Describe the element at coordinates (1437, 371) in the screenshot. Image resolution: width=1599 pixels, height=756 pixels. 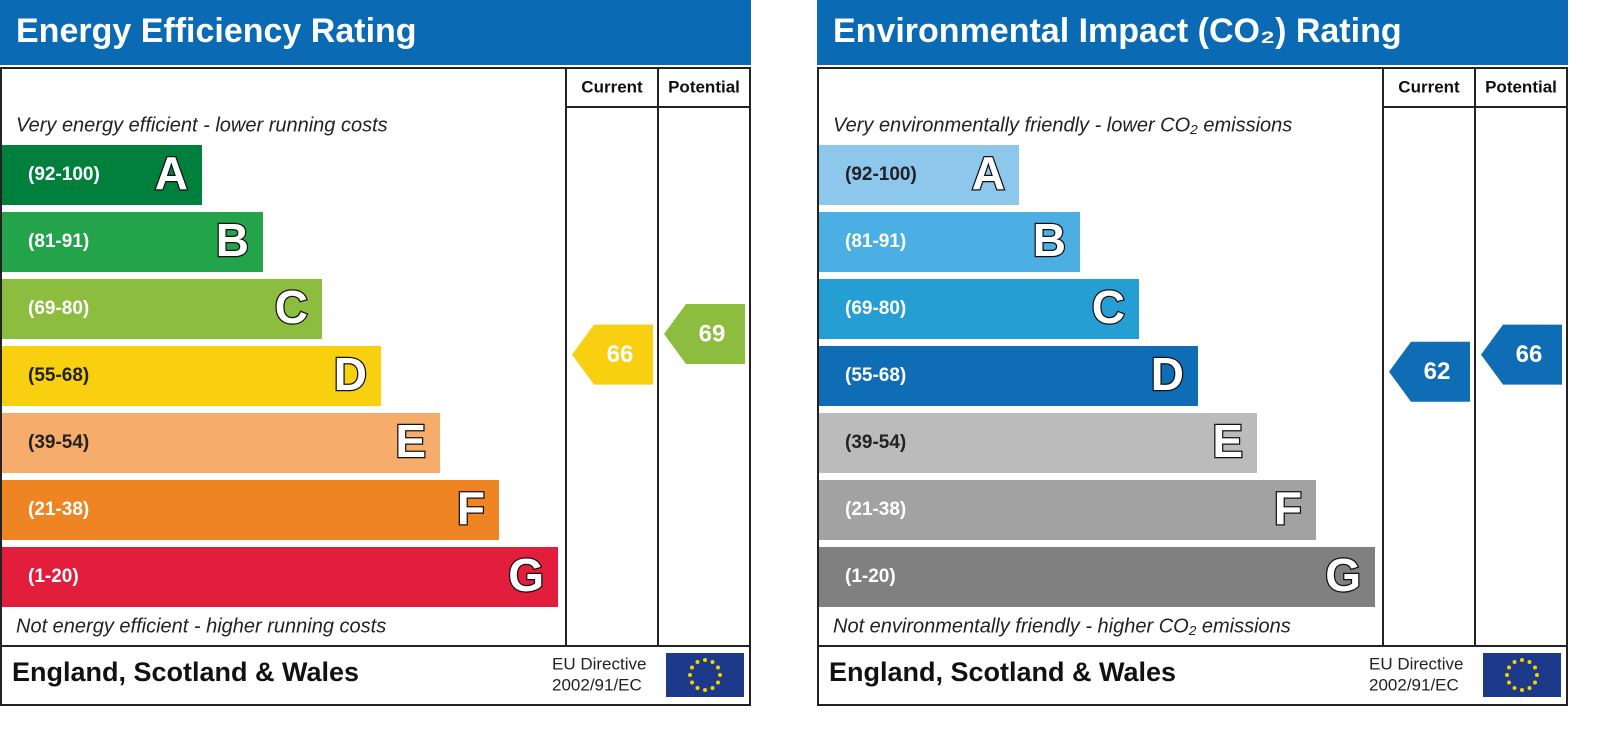
I see `rating-value: 62` at that location.